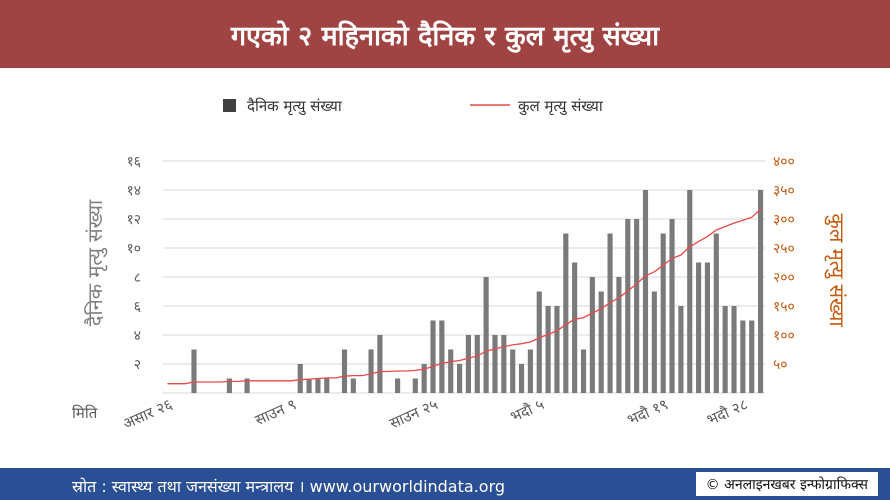  I want to click on right-tick-label: ३५०, so click(784, 191).